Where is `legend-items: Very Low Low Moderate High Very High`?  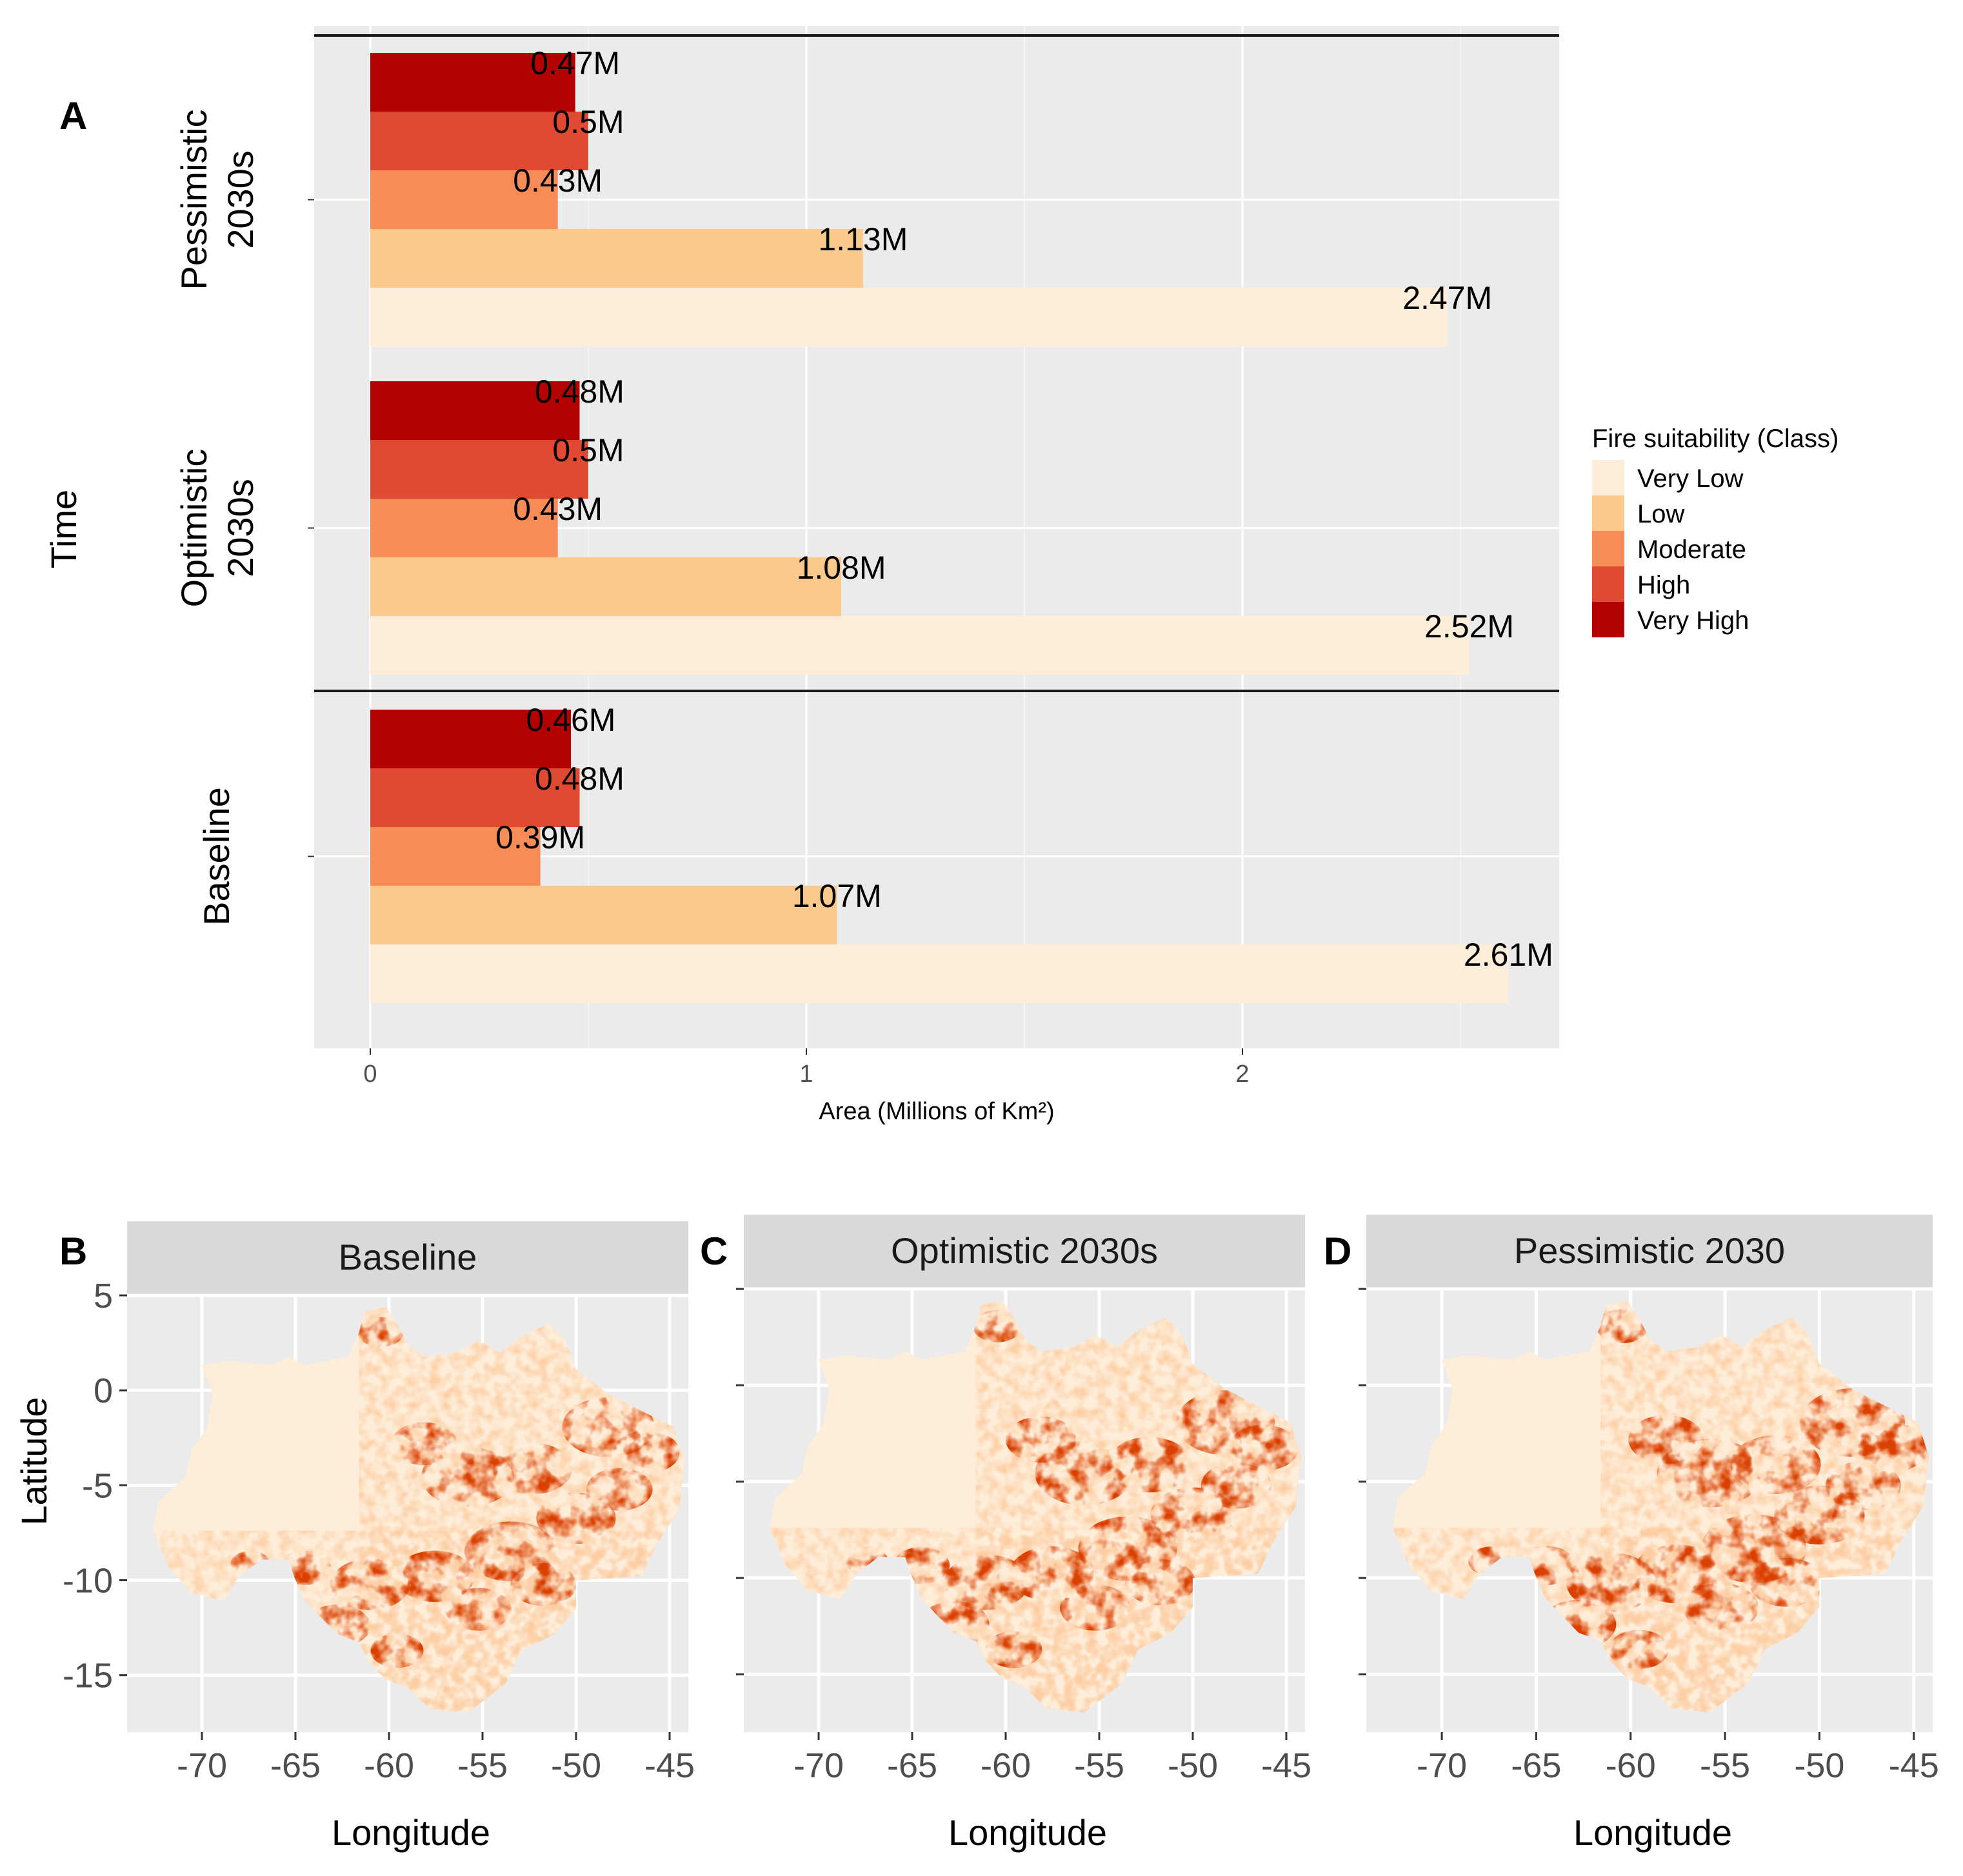
legend-items: Very Low Low Moderate High Very High is located at coordinates (1670, 548).